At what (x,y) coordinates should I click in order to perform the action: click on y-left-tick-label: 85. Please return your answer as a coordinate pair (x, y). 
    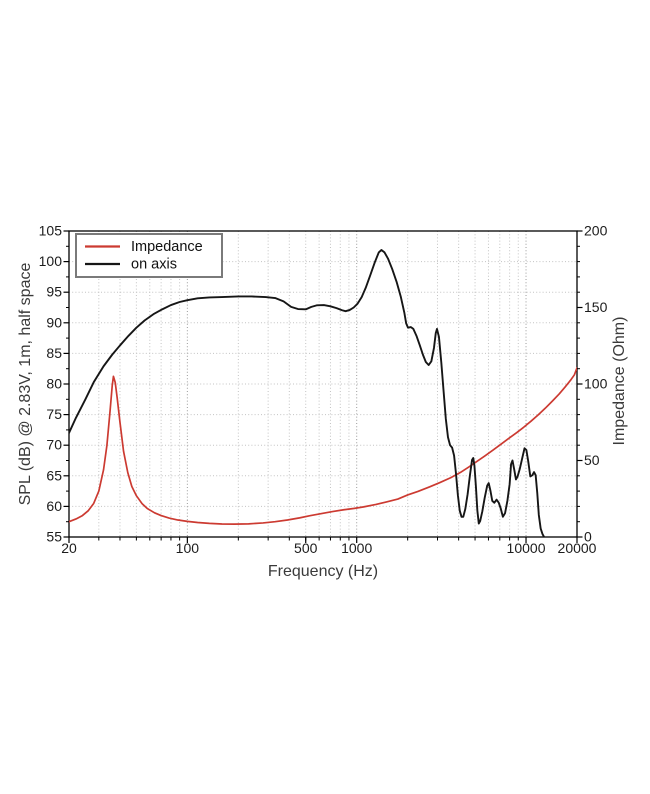
    Looking at the image, I should click on (54, 353).